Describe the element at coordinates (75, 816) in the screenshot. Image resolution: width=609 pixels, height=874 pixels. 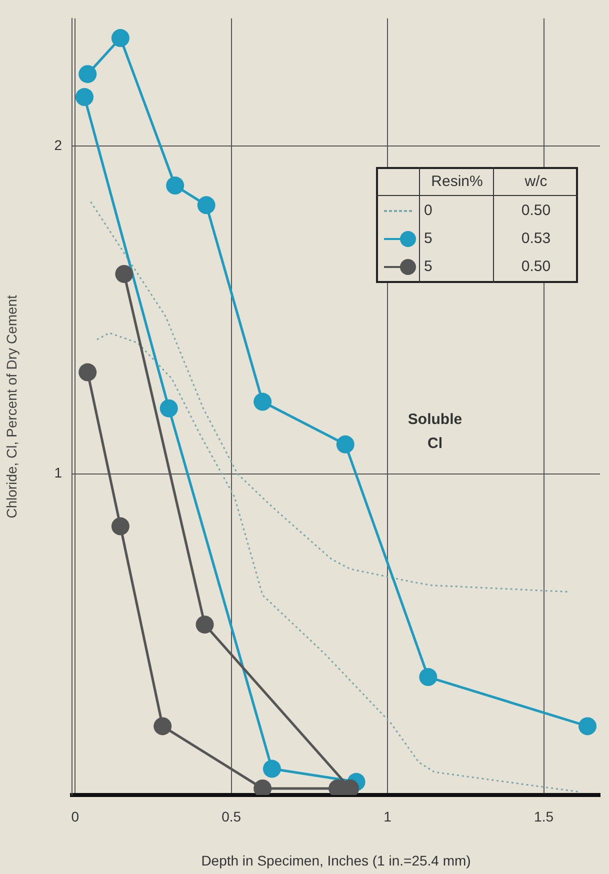
I see `x-tick-label: 0` at that location.